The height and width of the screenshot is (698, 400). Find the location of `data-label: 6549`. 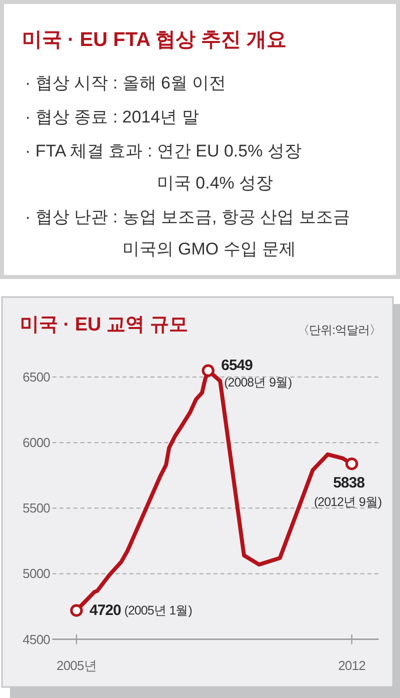

data-label: 6549 is located at coordinates (237, 365).